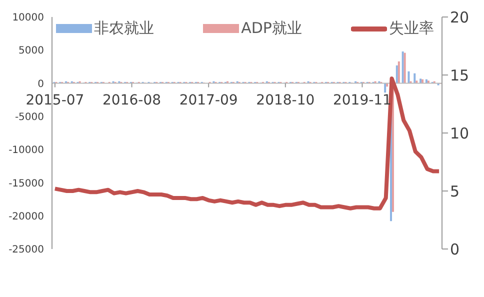 This screenshot has width=484, height=297. What do you see at coordinates (26, 216) in the screenshot?
I see `y-tick-label: -20000` at bounding box center [26, 216].